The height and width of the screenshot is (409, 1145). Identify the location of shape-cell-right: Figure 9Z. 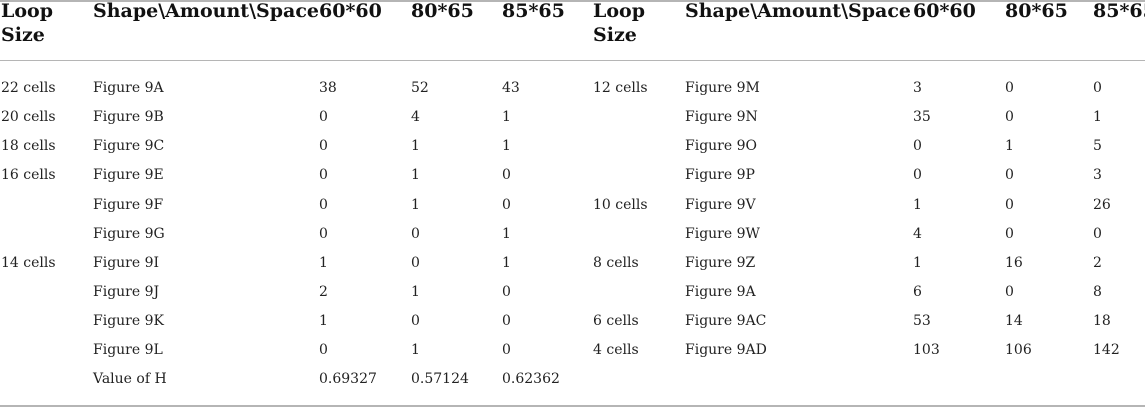
(720, 263).